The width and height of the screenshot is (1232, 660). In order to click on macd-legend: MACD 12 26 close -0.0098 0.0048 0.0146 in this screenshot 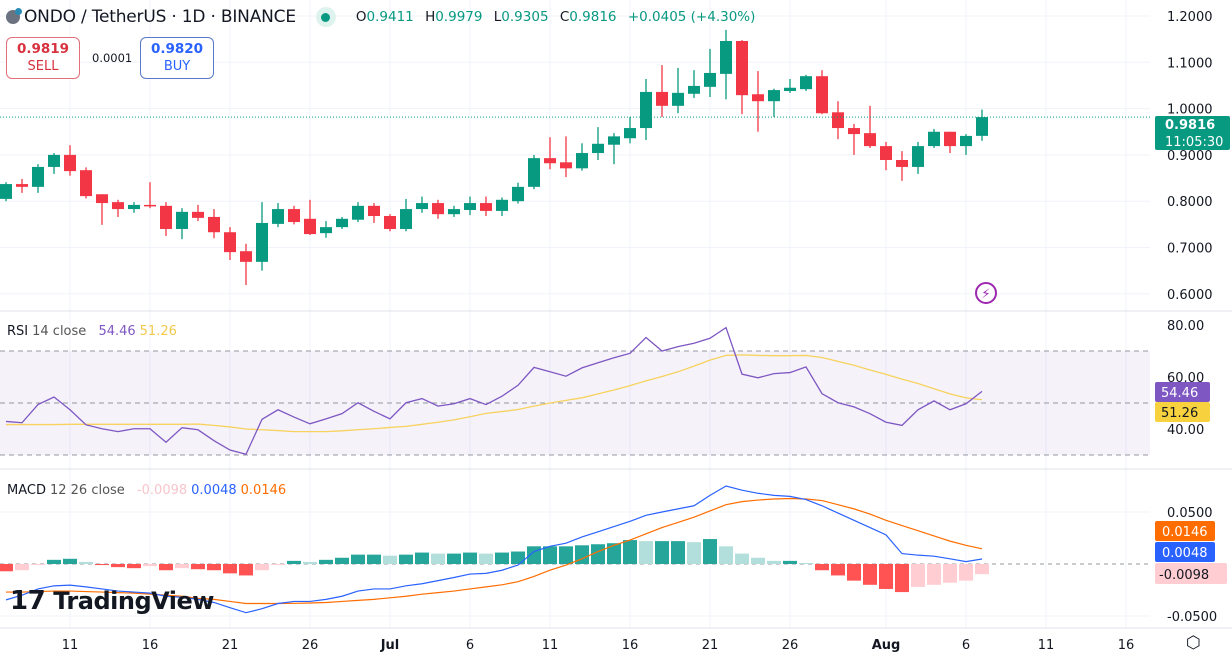, I will do `click(148, 490)`.